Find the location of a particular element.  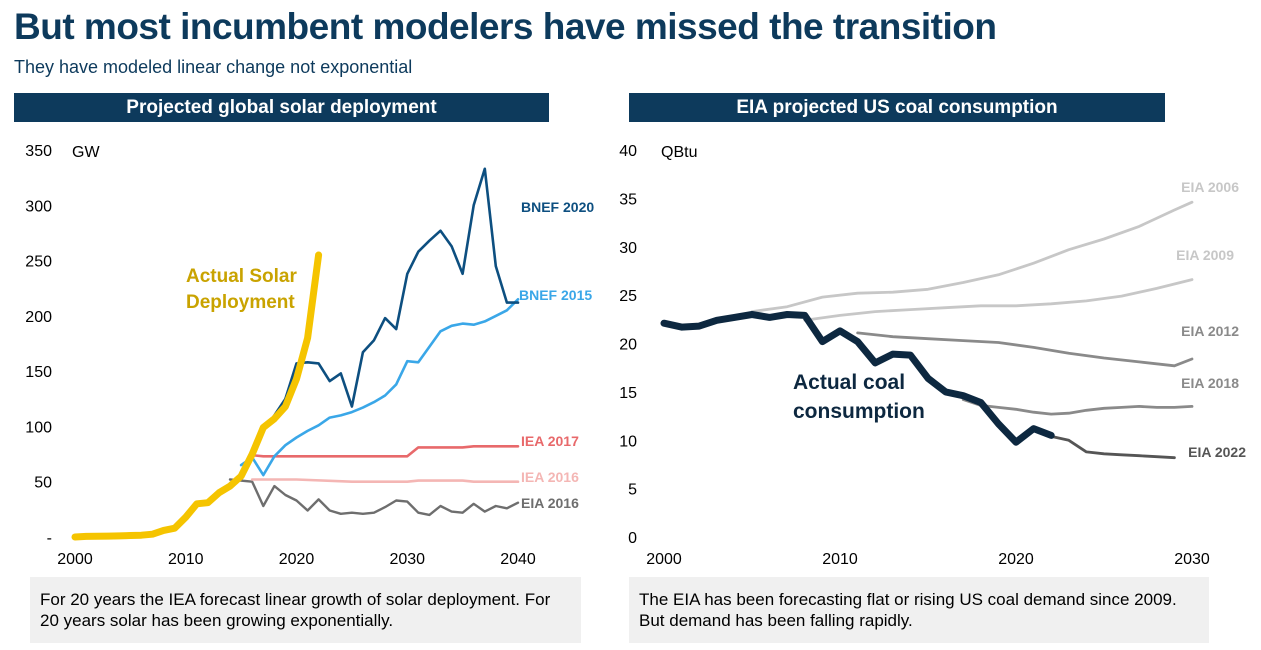

series-line-eia-2016 is located at coordinates (374, 497).